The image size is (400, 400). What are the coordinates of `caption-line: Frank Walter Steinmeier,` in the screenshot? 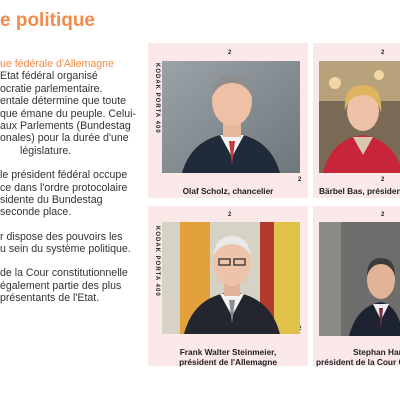 It's located at (228, 352).